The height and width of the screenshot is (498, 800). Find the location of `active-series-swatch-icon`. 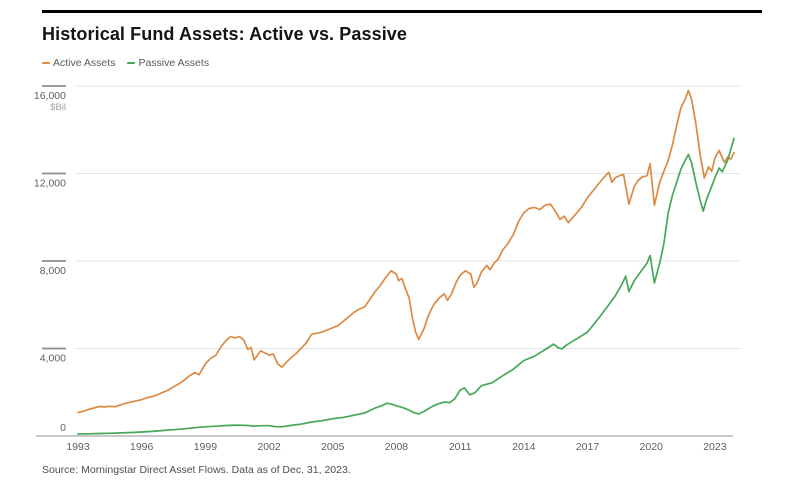

active-series-swatch-icon is located at coordinates (46, 63).